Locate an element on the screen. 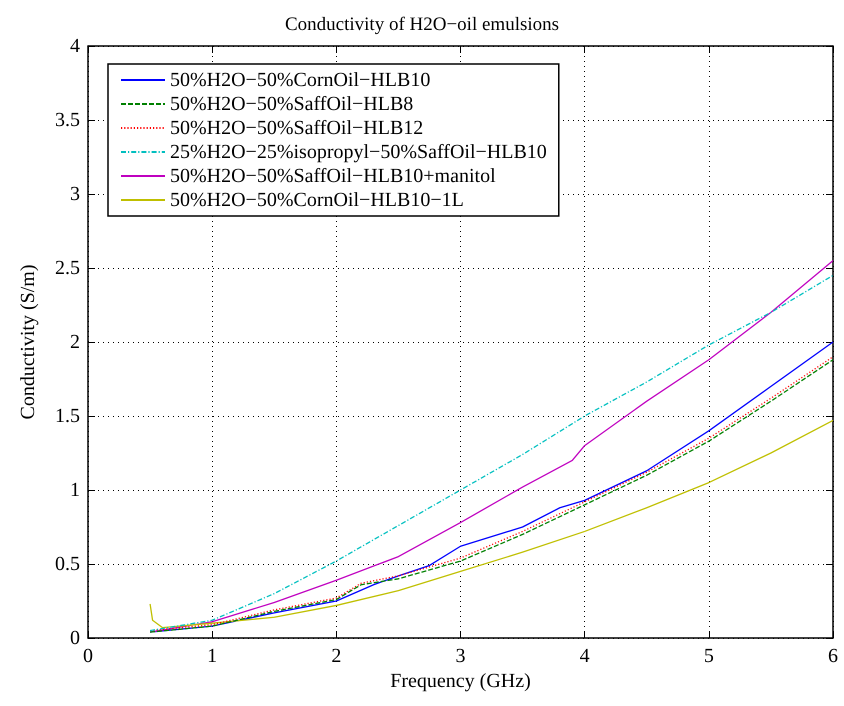 The height and width of the screenshot is (706, 844). x-tick-label: 5 is located at coordinates (709, 656).